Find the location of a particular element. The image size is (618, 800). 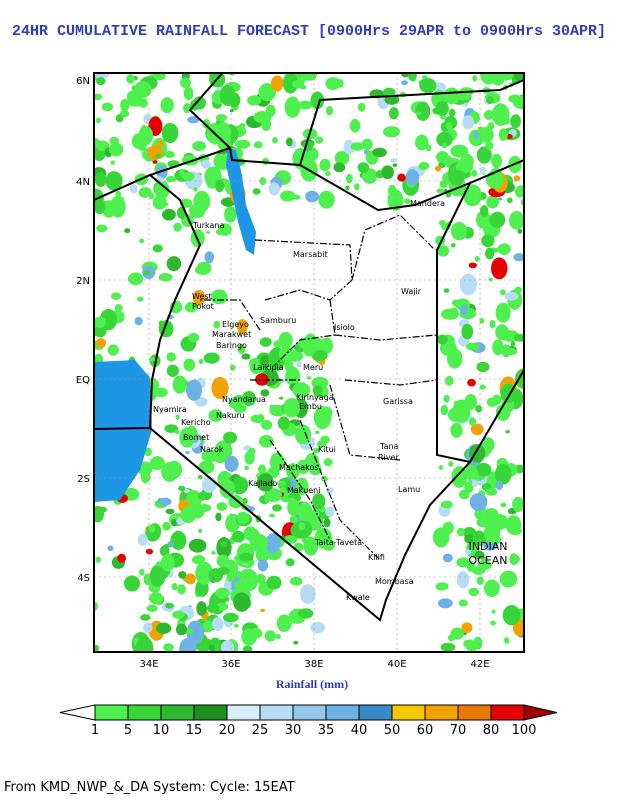

place-label: Kajiado is located at coordinates (262, 483).